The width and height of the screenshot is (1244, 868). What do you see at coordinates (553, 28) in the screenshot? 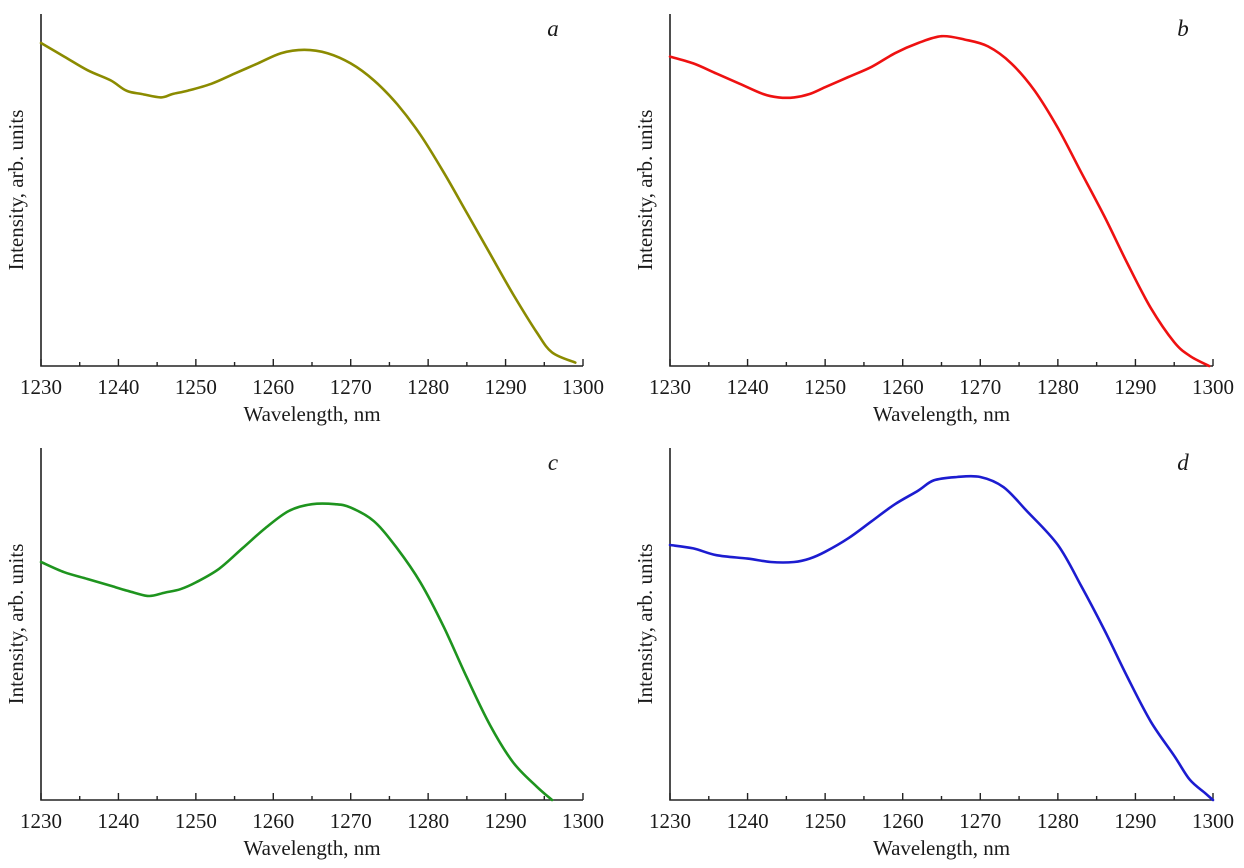
I see `panel-letter: a` at bounding box center [553, 28].